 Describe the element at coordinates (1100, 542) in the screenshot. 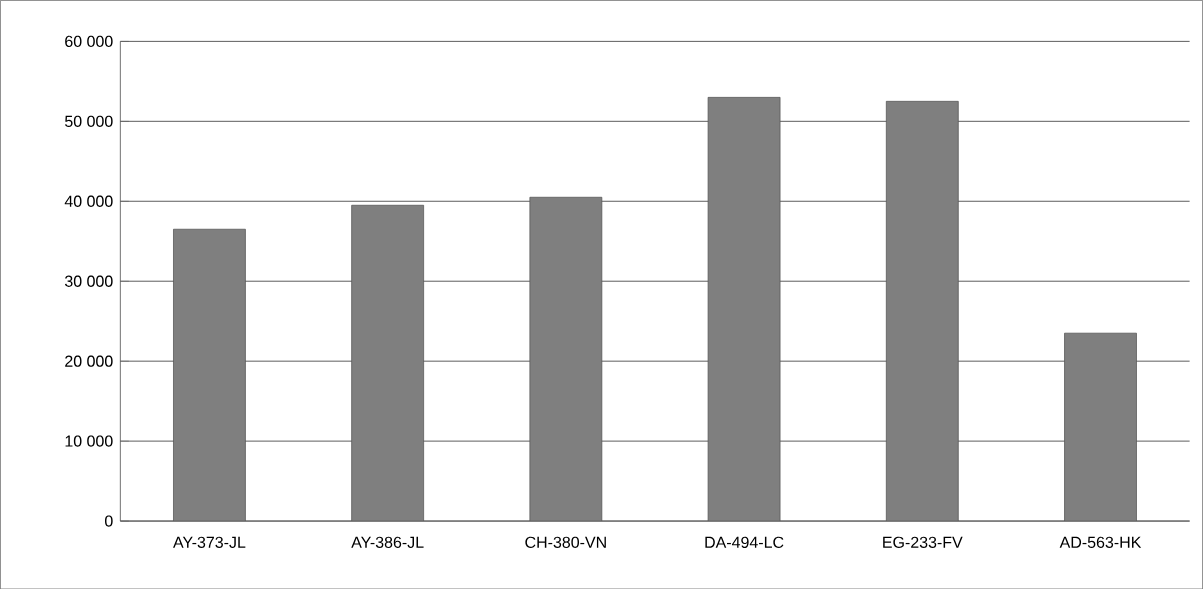

I see `x-tick-label: AD-563-HK` at that location.